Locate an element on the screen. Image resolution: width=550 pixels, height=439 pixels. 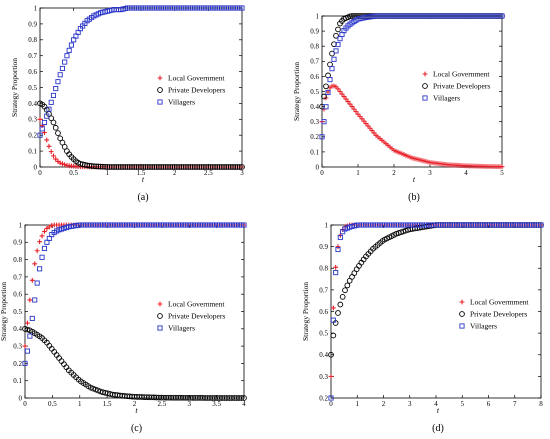
x-tick-label: 0.5 is located at coordinates (52, 404).